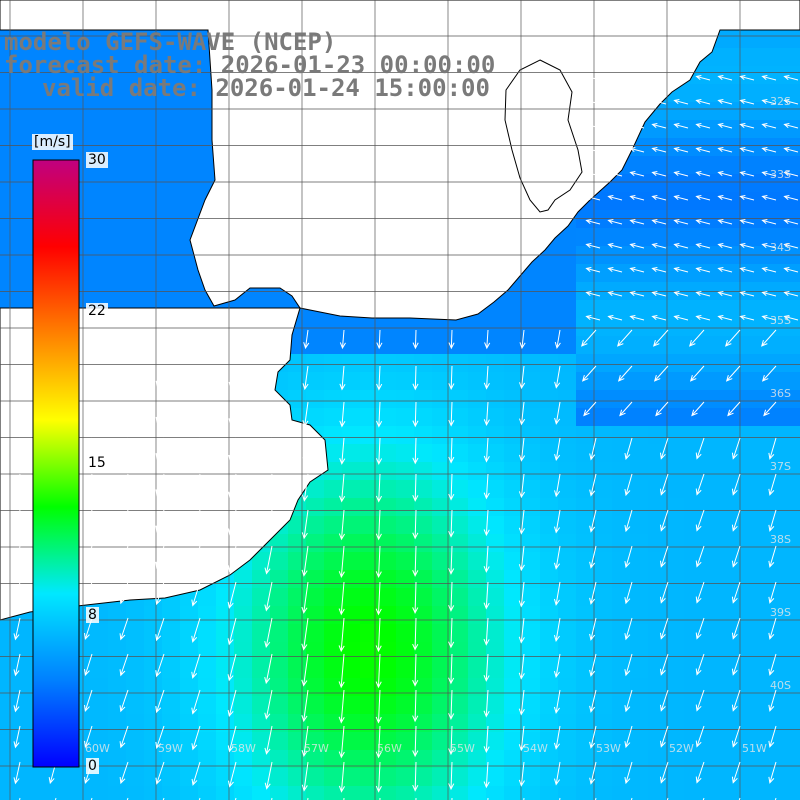  I want to click on lon-label: 60W, so click(97, 748).